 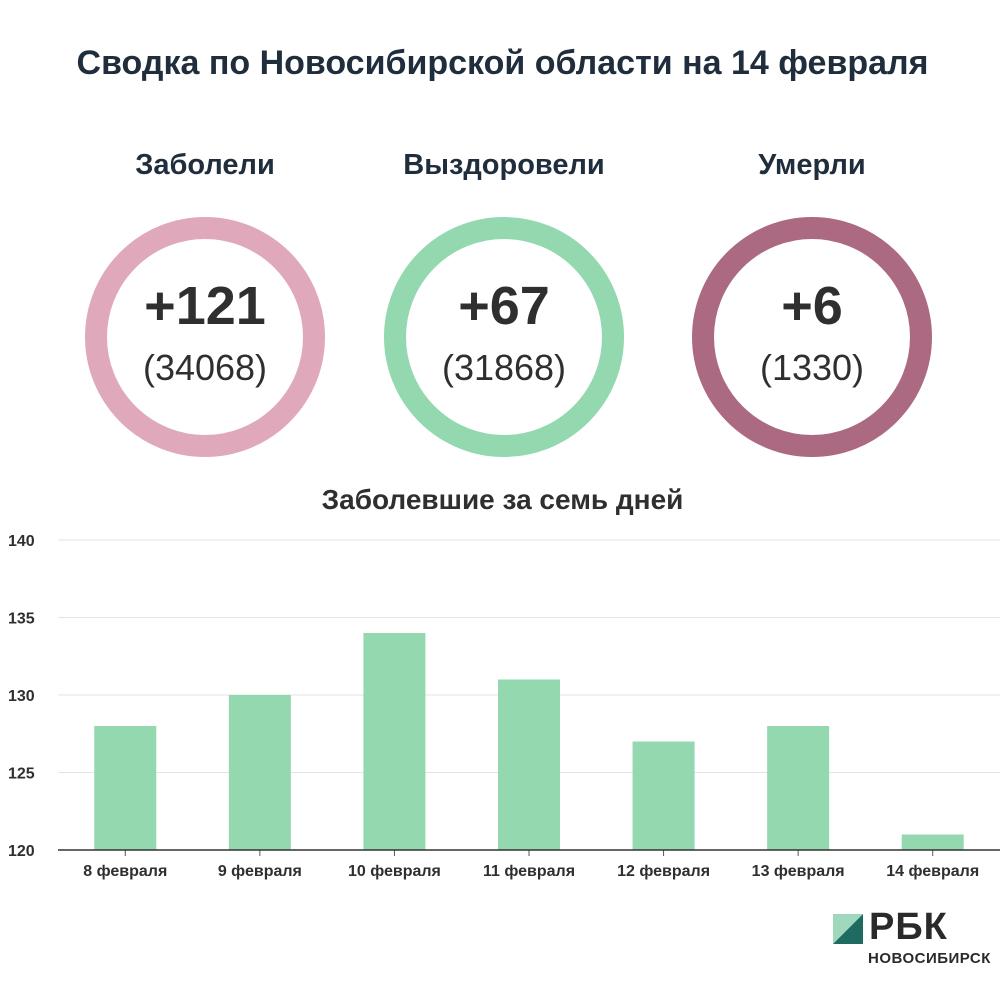 What do you see at coordinates (205, 367) in the screenshot?
I see `stat-infected-total: (34068)` at bounding box center [205, 367].